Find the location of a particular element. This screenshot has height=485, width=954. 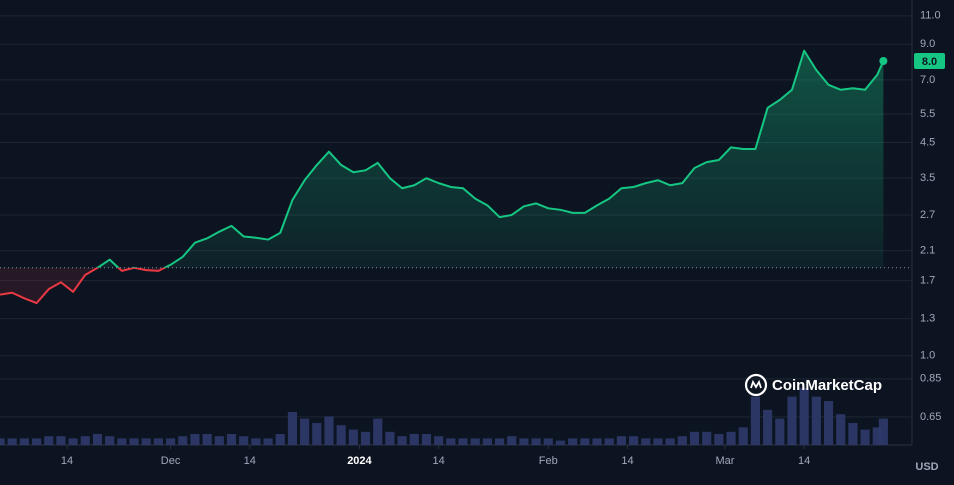

price-tag is located at coordinates (929, 60).